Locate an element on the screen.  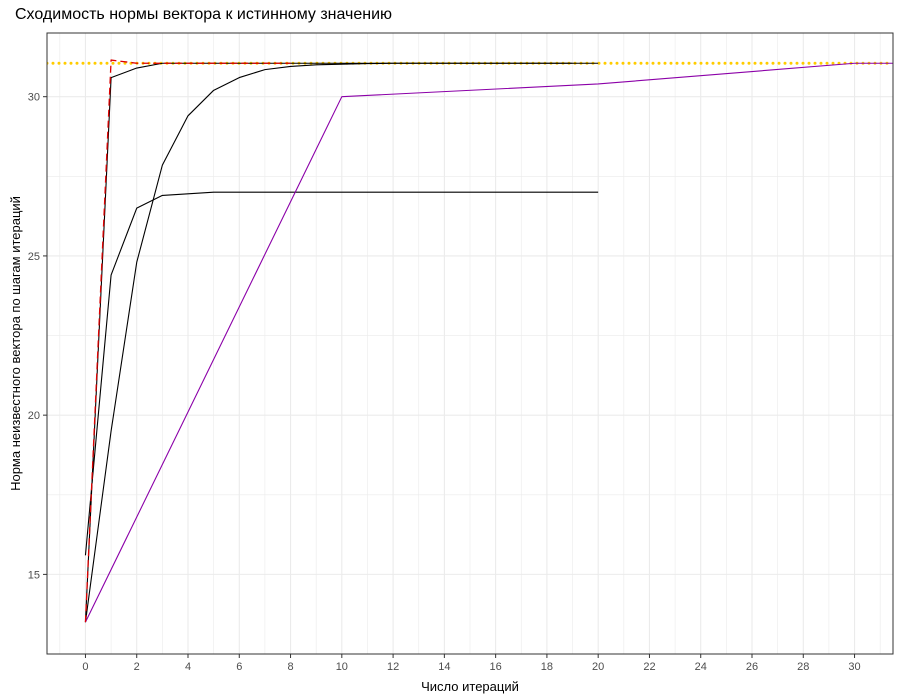
x-axis-title: Число итераций is located at coordinates (470, 686).